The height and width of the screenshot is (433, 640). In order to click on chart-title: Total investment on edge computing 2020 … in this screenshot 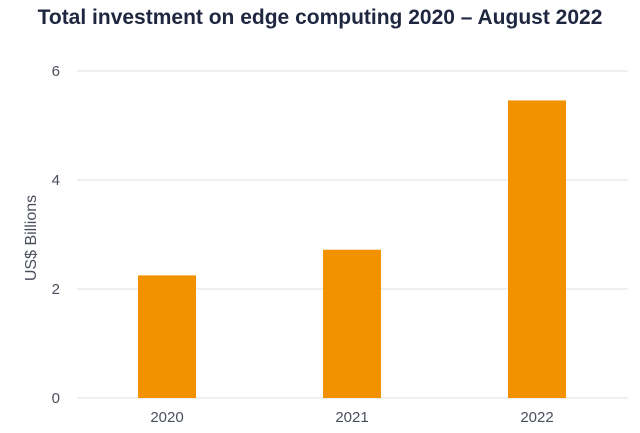, I will do `click(320, 17)`.